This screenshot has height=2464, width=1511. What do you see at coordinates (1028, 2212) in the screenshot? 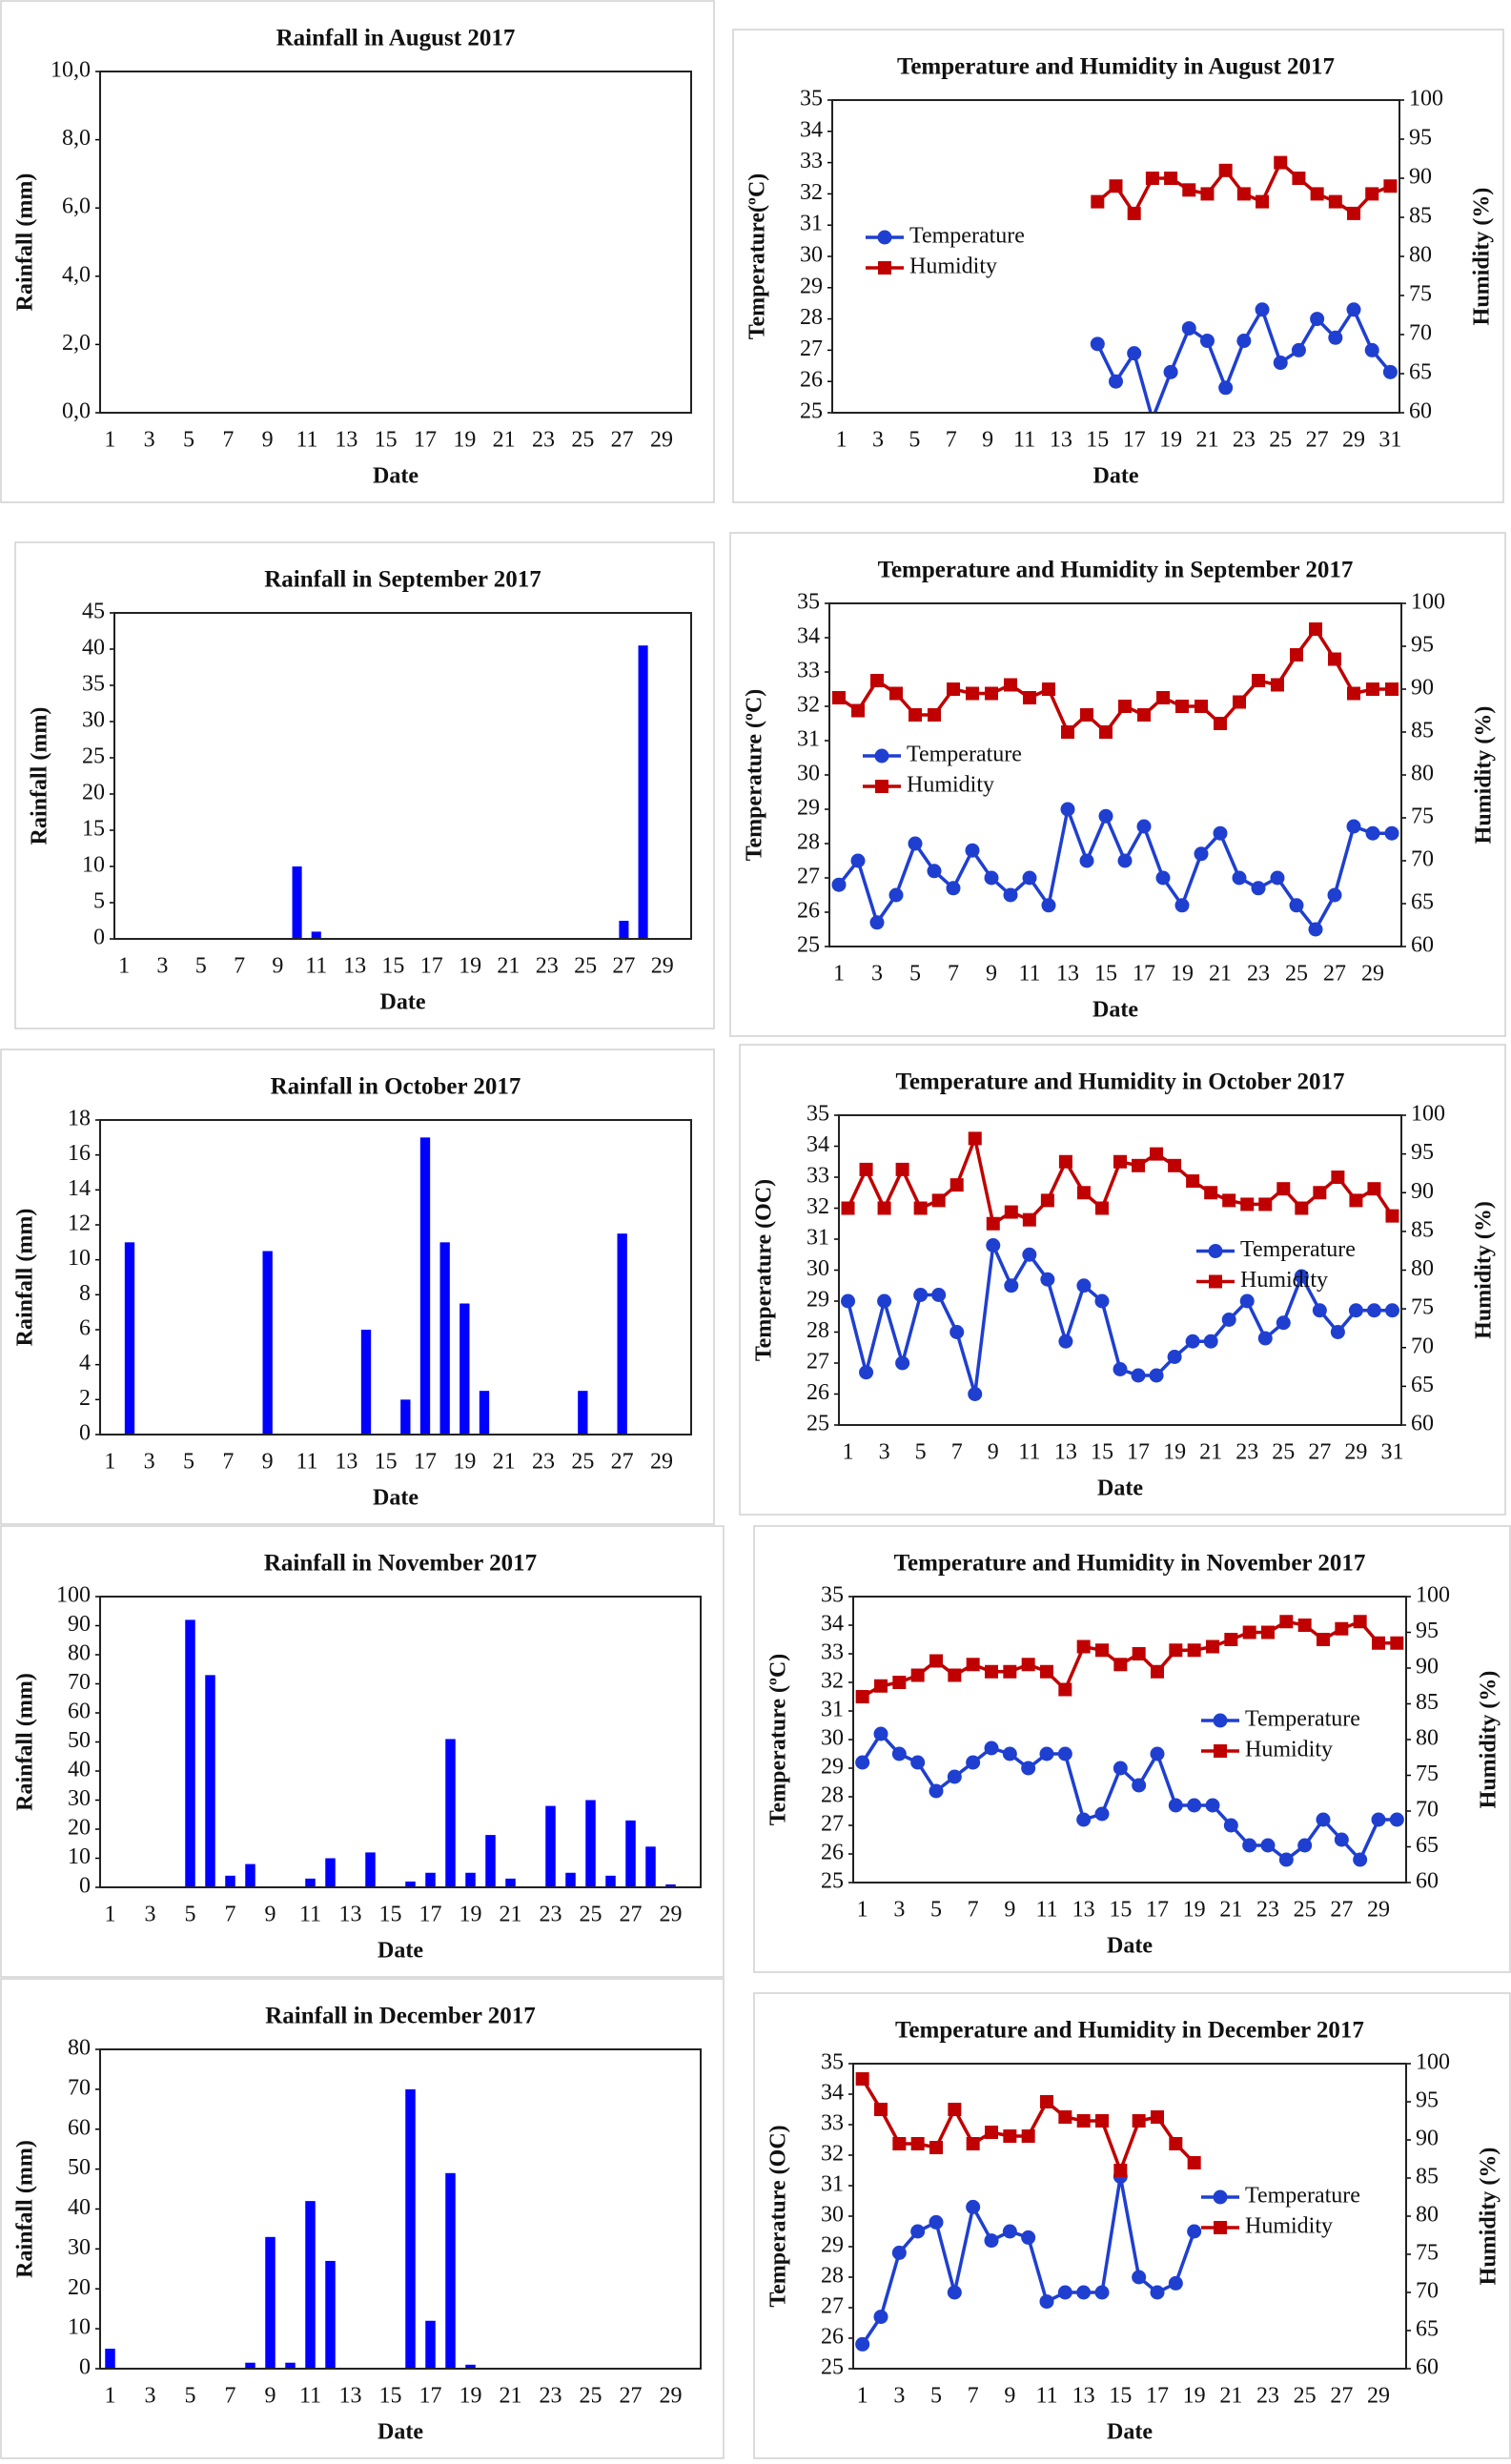
I see `plot-area` at bounding box center [1028, 2212].